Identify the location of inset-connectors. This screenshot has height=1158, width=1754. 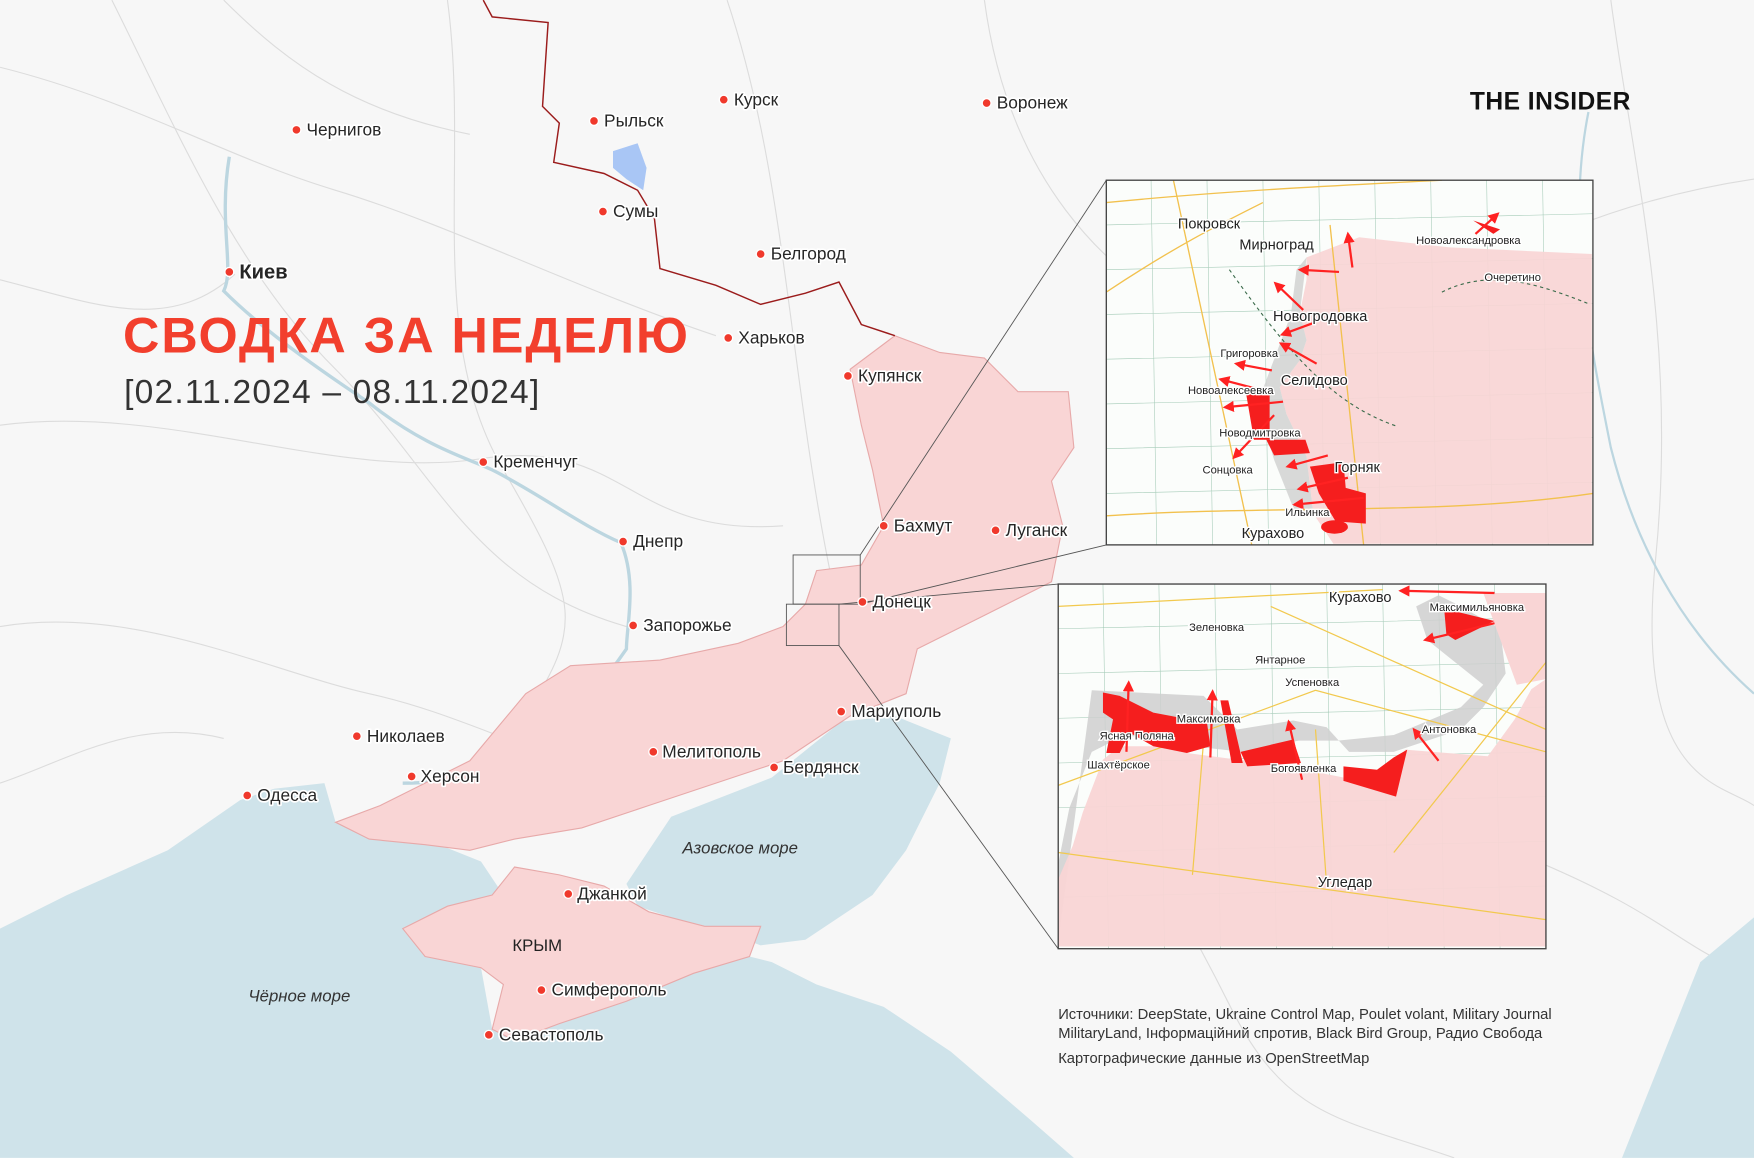
(946, 564).